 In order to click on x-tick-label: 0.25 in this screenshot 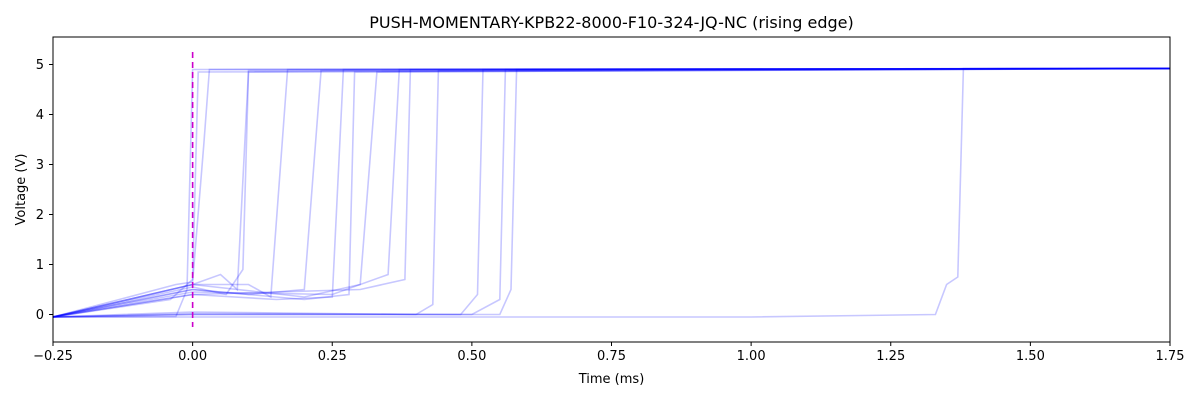, I will do `click(332, 356)`.